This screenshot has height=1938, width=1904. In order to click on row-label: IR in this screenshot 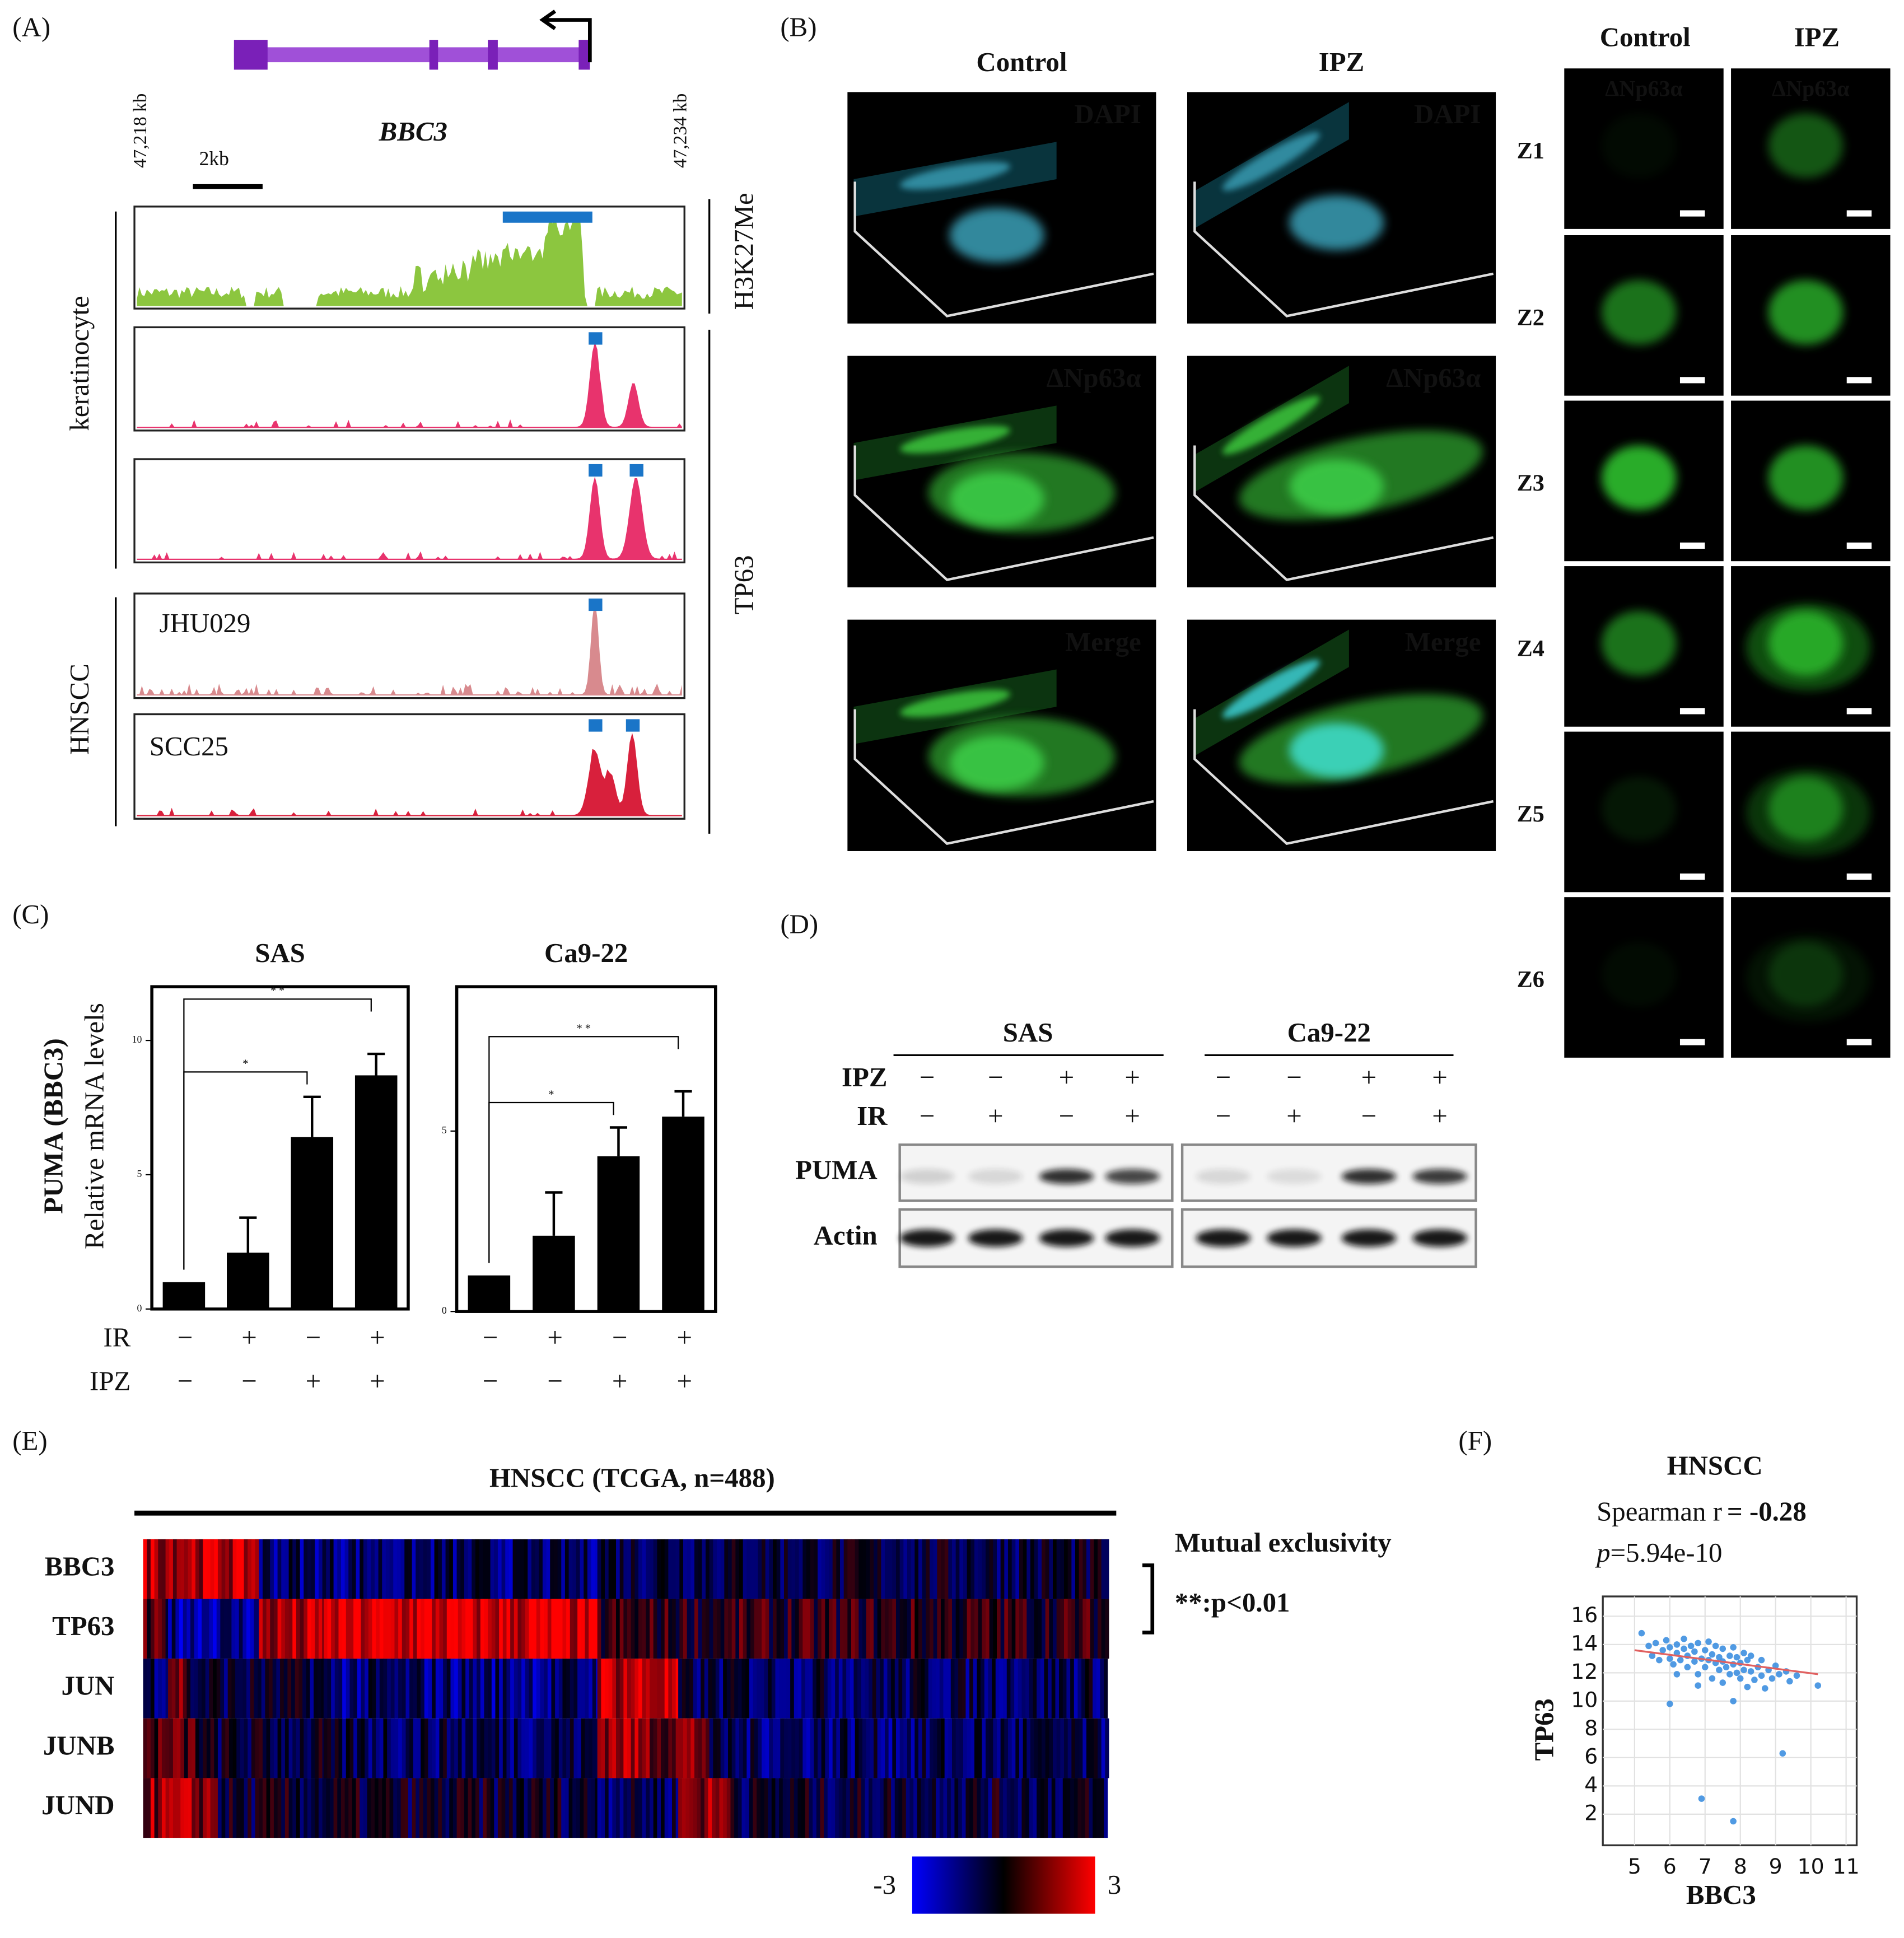, I will do `click(873, 1115)`.